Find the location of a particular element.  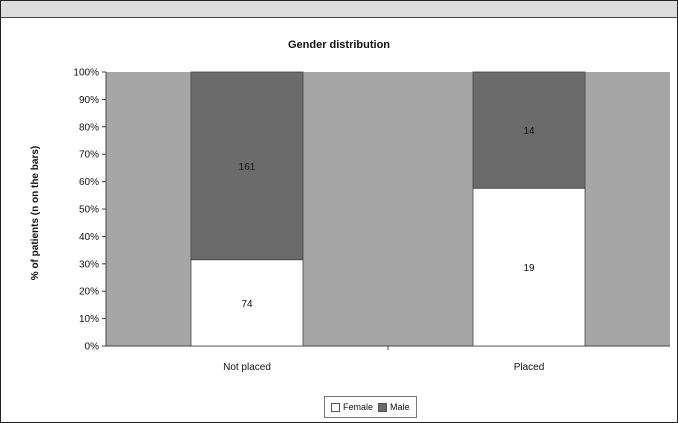

legend-swatch-male is located at coordinates (383, 407).